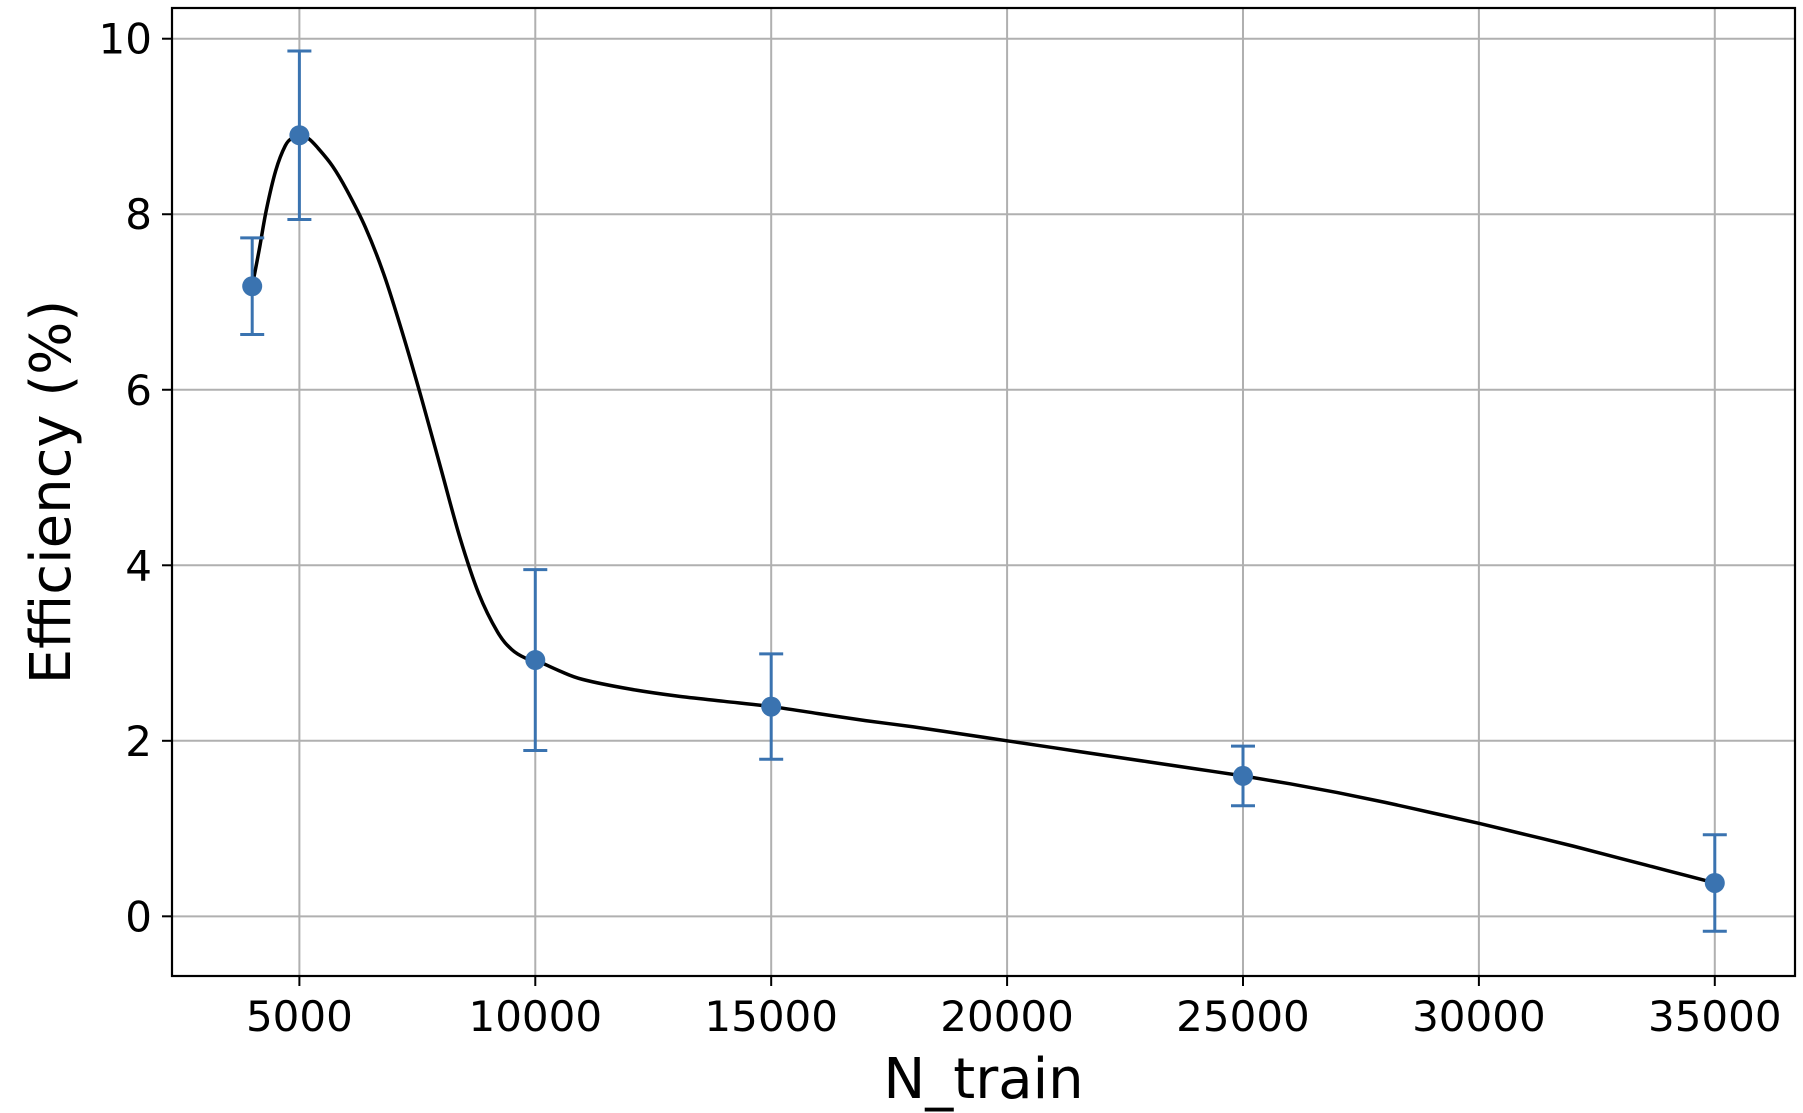 This screenshot has height=1113, width=1803. I want to click on y-axis-label: Efficiency (%), so click(51, 492).